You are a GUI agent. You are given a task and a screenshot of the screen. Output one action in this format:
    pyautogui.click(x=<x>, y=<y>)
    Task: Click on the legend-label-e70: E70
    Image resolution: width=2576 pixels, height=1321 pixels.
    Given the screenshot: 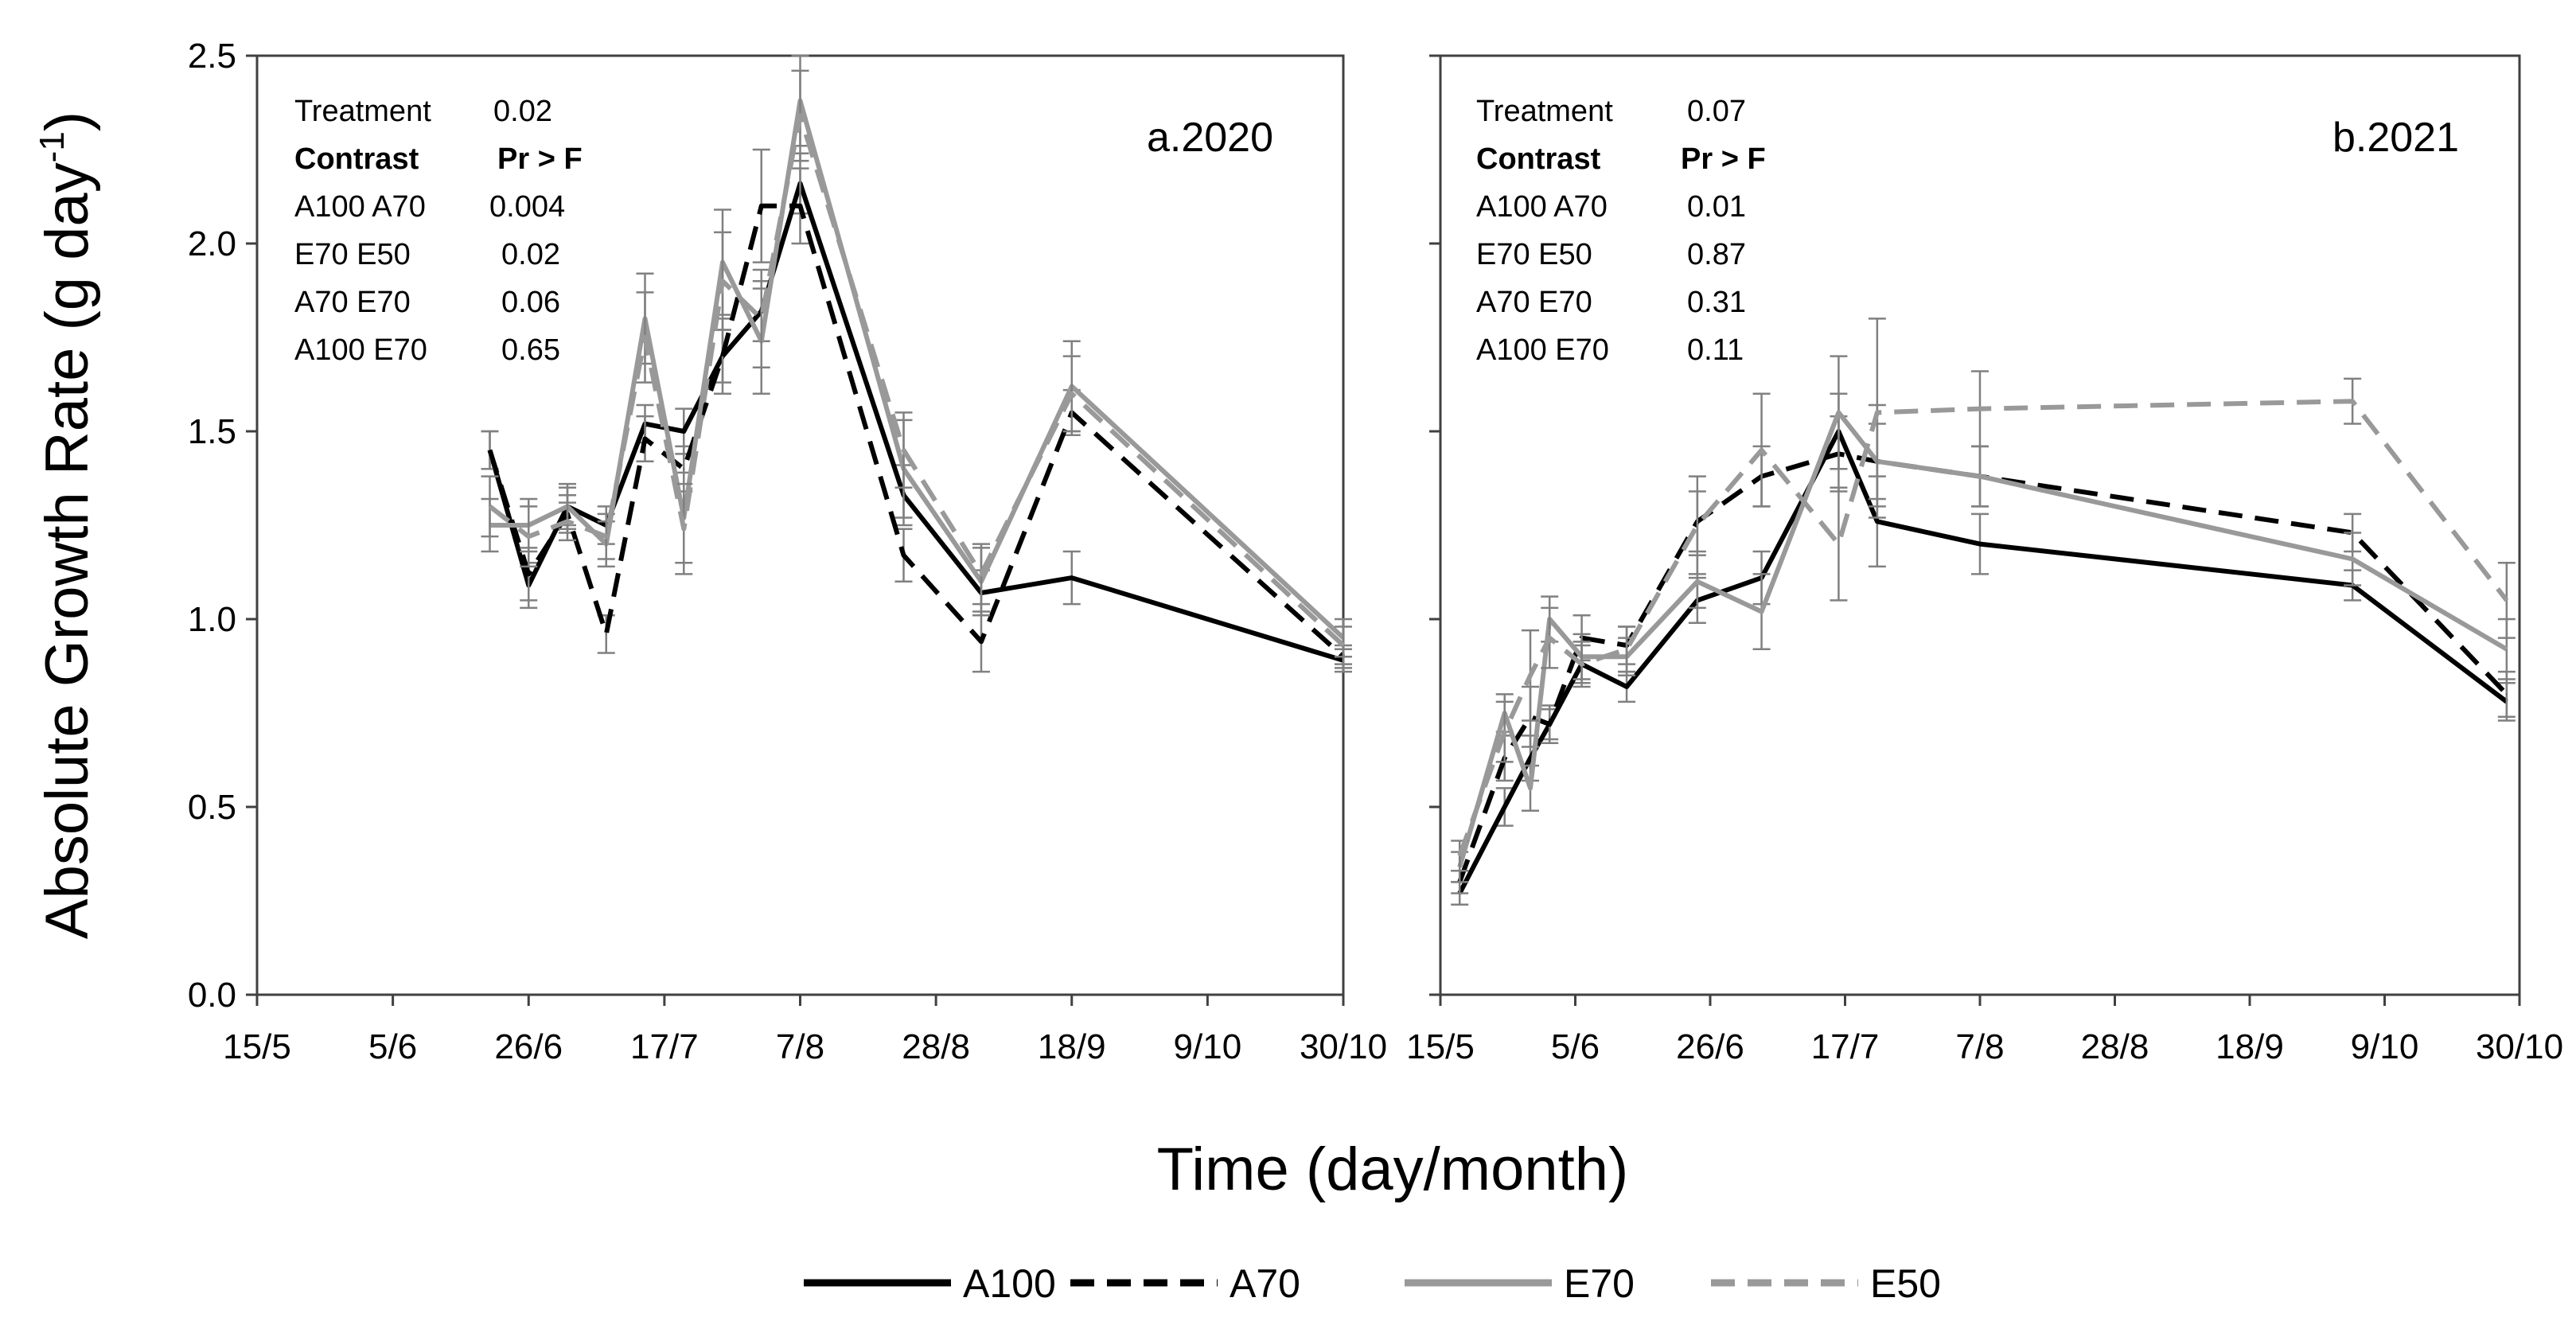 What is the action you would take?
    pyautogui.click(x=1599, y=1283)
    